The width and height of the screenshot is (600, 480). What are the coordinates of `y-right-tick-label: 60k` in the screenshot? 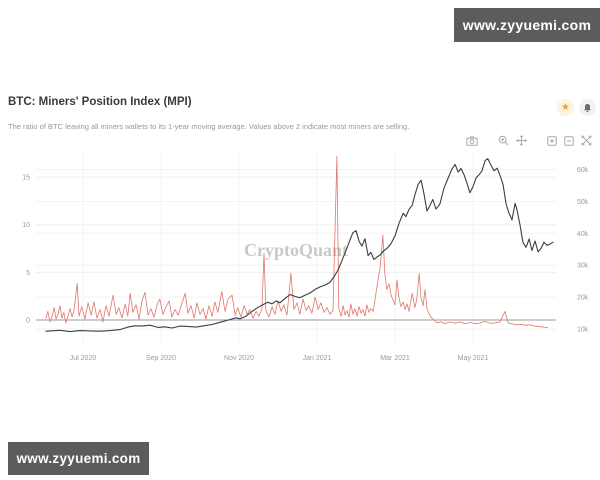 It's located at (583, 170).